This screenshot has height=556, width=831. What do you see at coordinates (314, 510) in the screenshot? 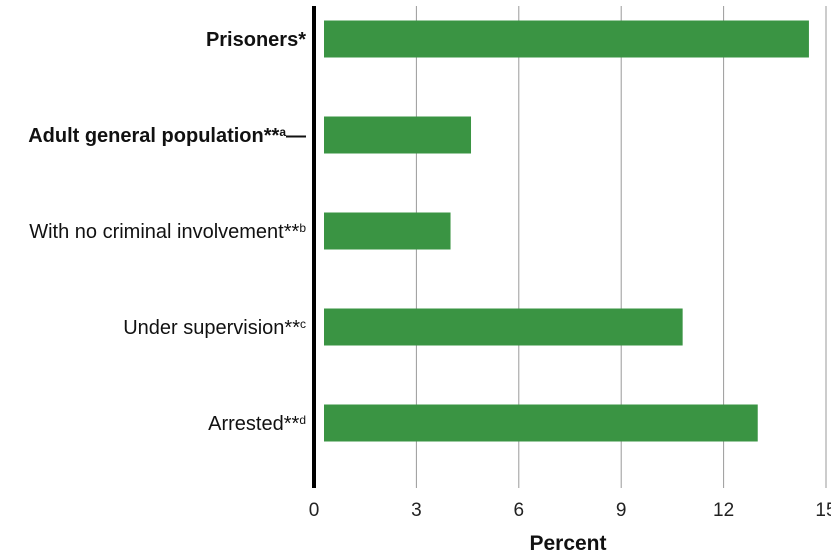
I see `x-tick-0: 0` at bounding box center [314, 510].